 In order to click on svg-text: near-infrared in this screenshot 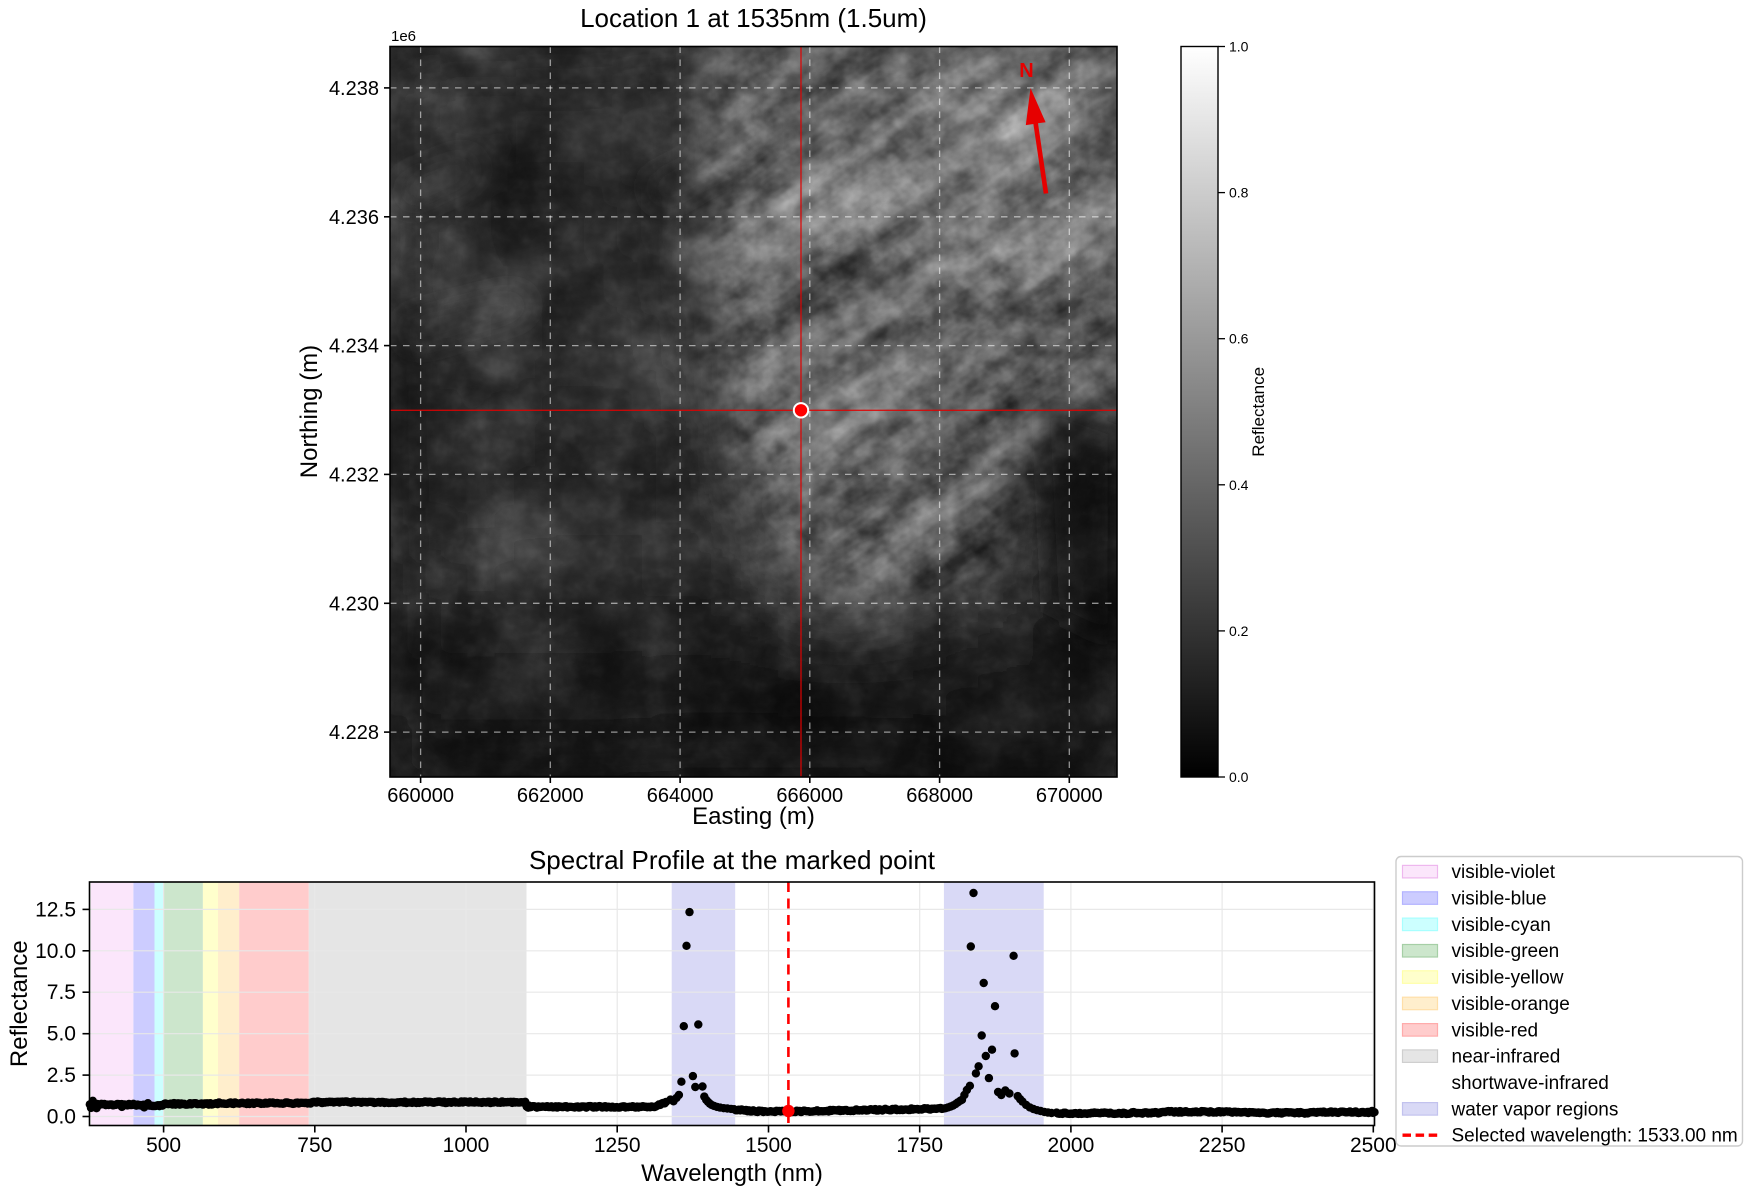, I will do `click(1506, 1057)`.